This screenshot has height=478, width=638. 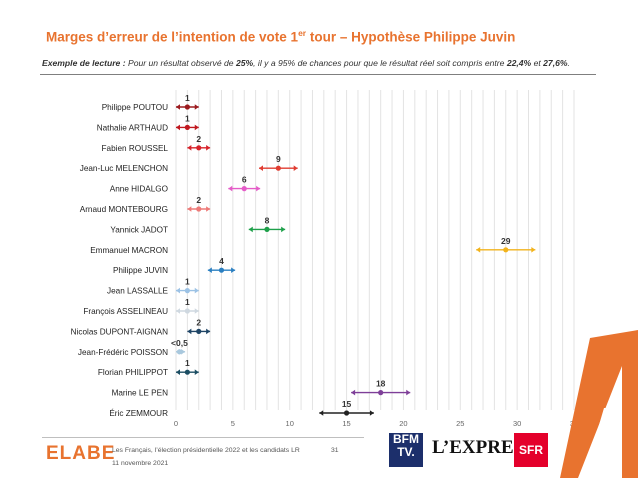 I want to click on x-tick-label: 30, so click(x=517, y=423).